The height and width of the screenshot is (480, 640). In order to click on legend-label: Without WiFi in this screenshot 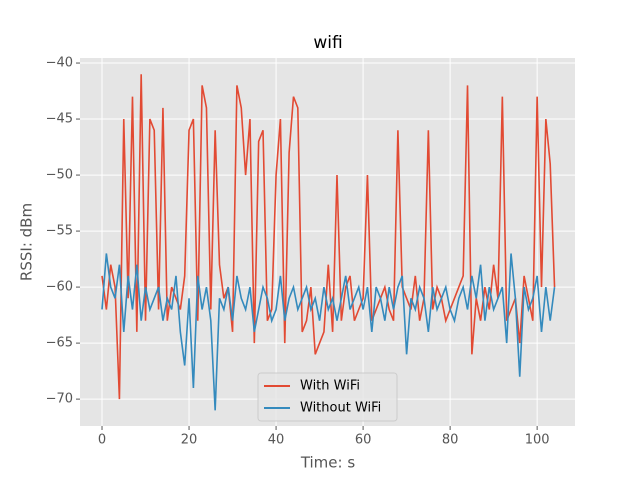, I will do `click(340, 408)`.